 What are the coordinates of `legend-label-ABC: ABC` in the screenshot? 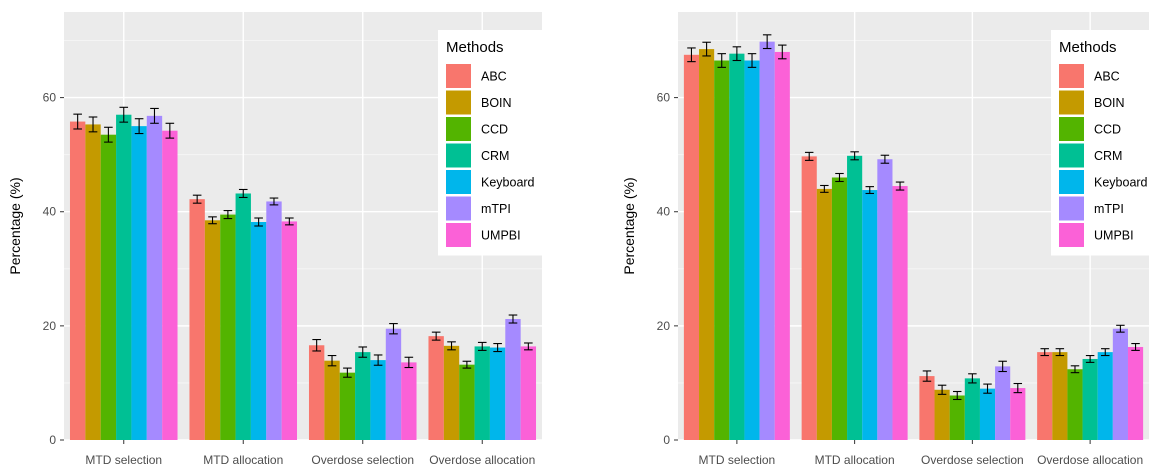 It's located at (494, 77).